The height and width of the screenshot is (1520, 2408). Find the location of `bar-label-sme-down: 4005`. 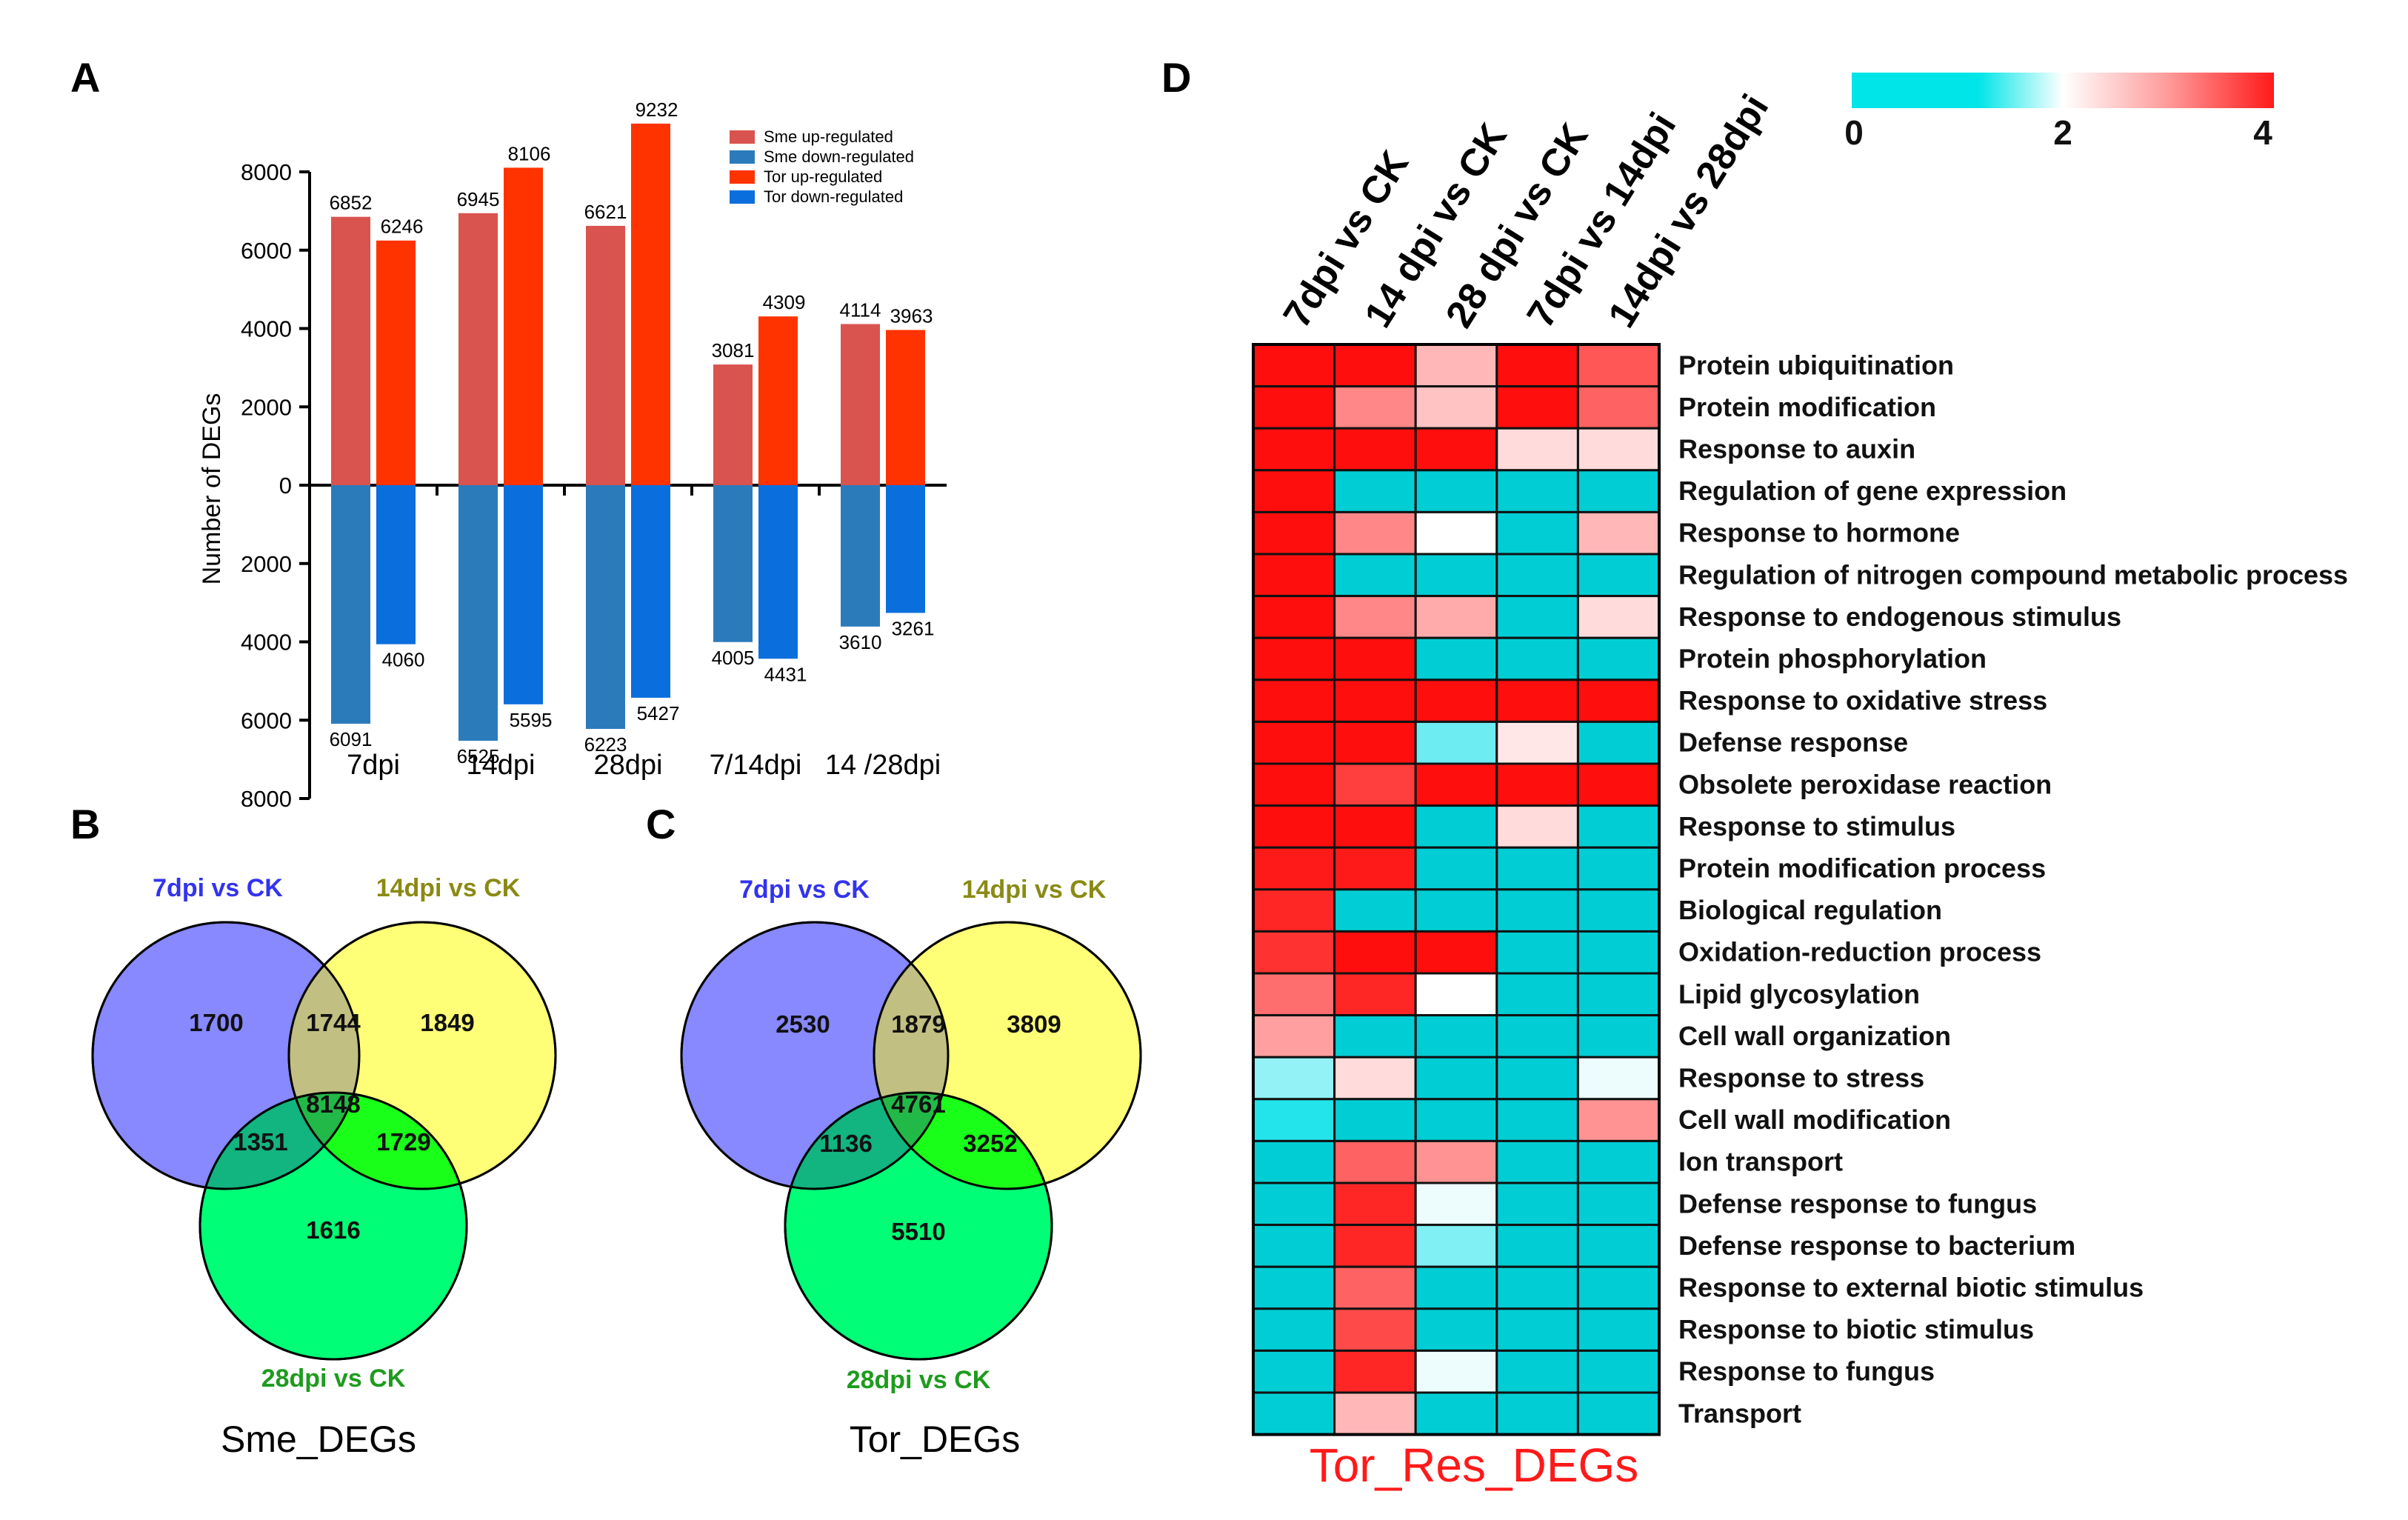

bar-label-sme-down: 4005 is located at coordinates (733, 658).